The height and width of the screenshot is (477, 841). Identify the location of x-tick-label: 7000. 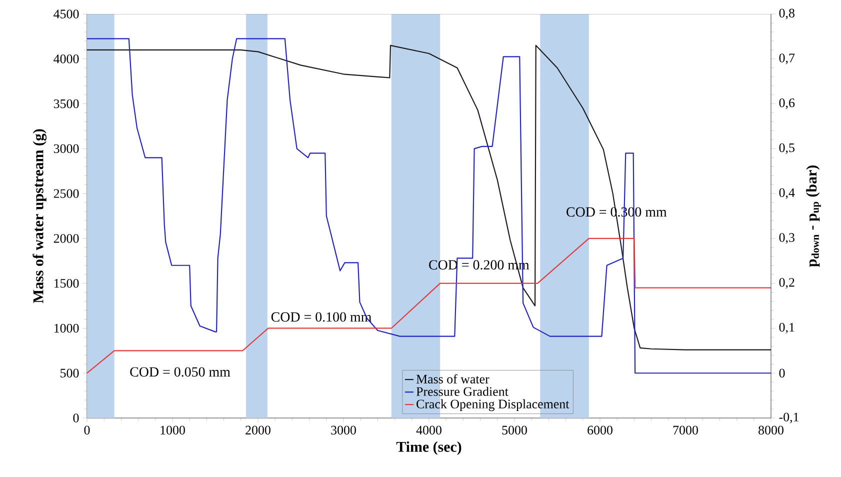
(685, 430).